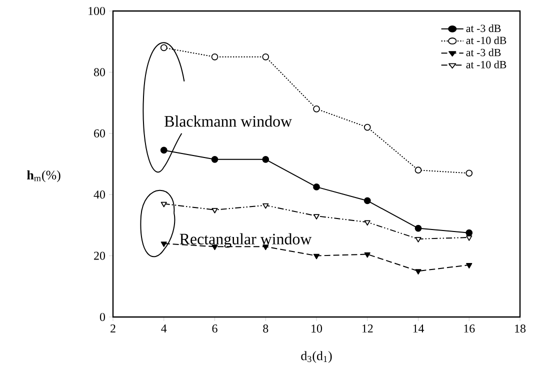 This screenshot has height=389, width=534. I want to click on x-axis-title: d$_{3}$(d$_{1}$), so click(316, 357).